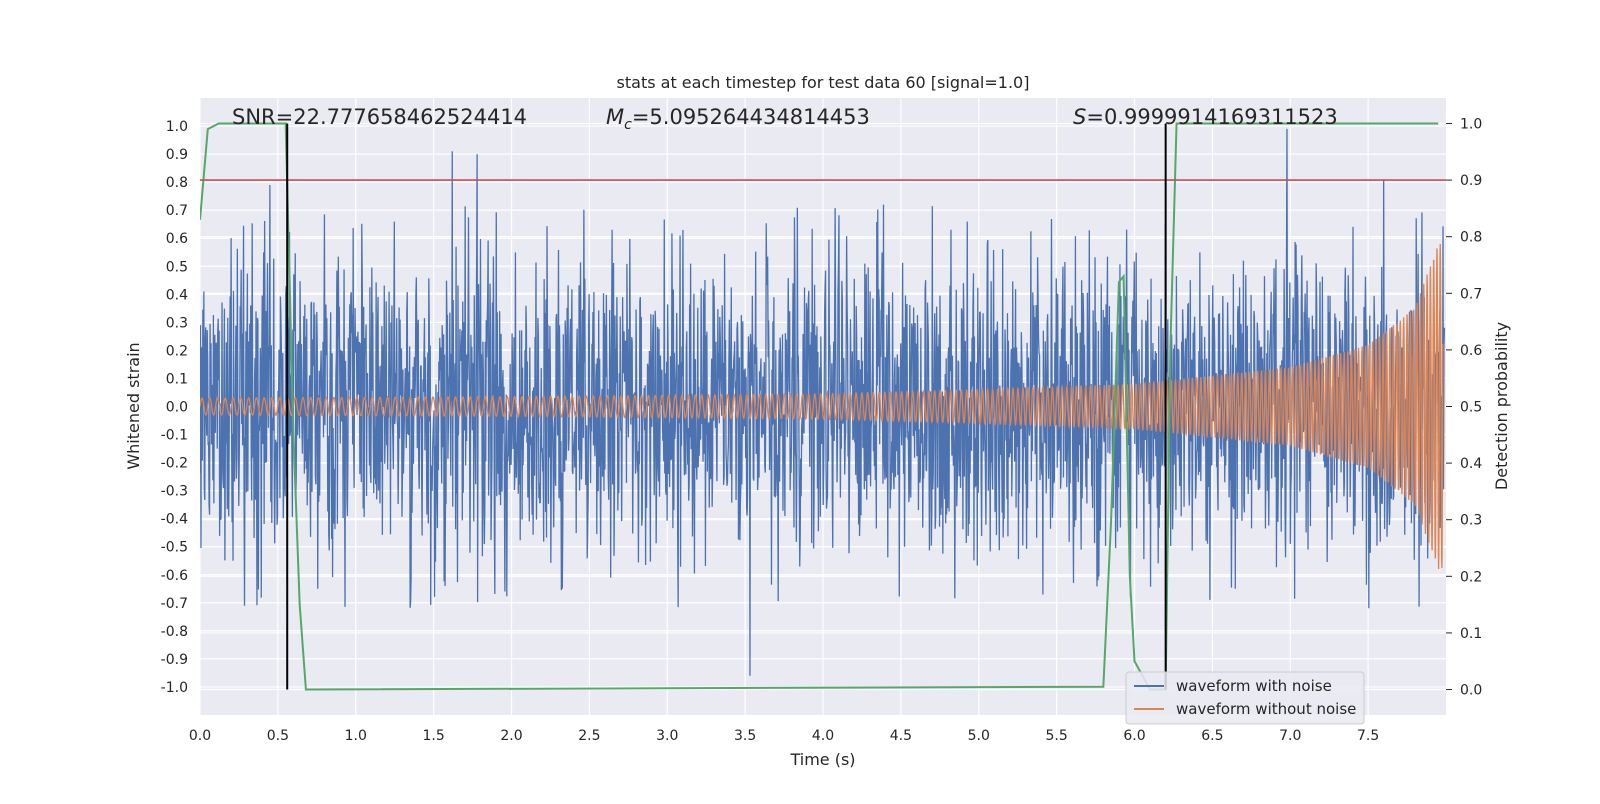 This screenshot has width=1600, height=804. What do you see at coordinates (278, 736) in the screenshot?
I see `x-tick-label: 0.5` at bounding box center [278, 736].